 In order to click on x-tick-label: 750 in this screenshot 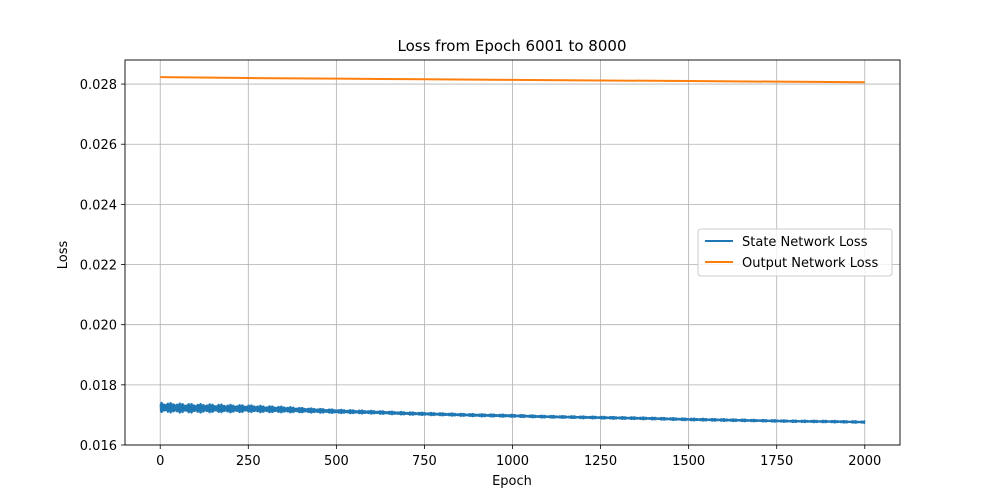, I will do `click(424, 461)`.